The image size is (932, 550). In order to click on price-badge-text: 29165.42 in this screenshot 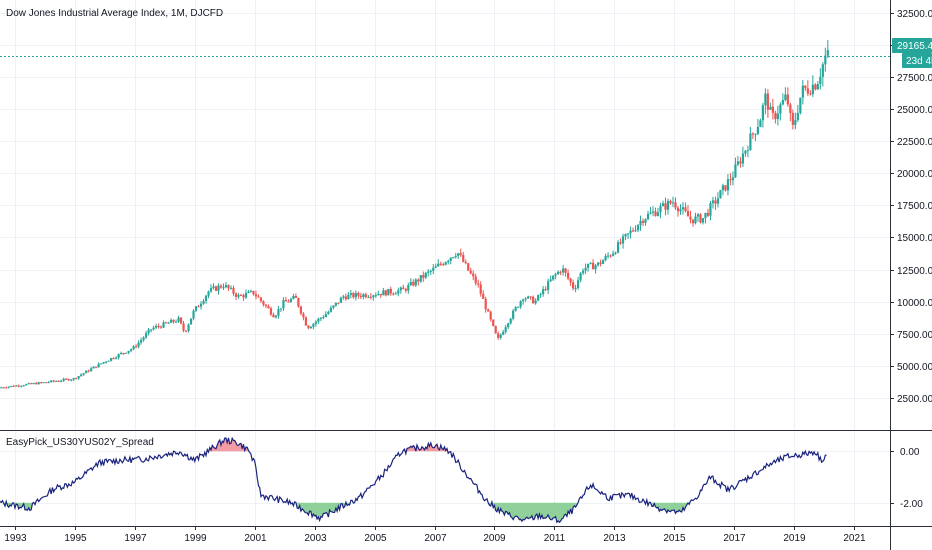, I will do `click(914, 46)`.